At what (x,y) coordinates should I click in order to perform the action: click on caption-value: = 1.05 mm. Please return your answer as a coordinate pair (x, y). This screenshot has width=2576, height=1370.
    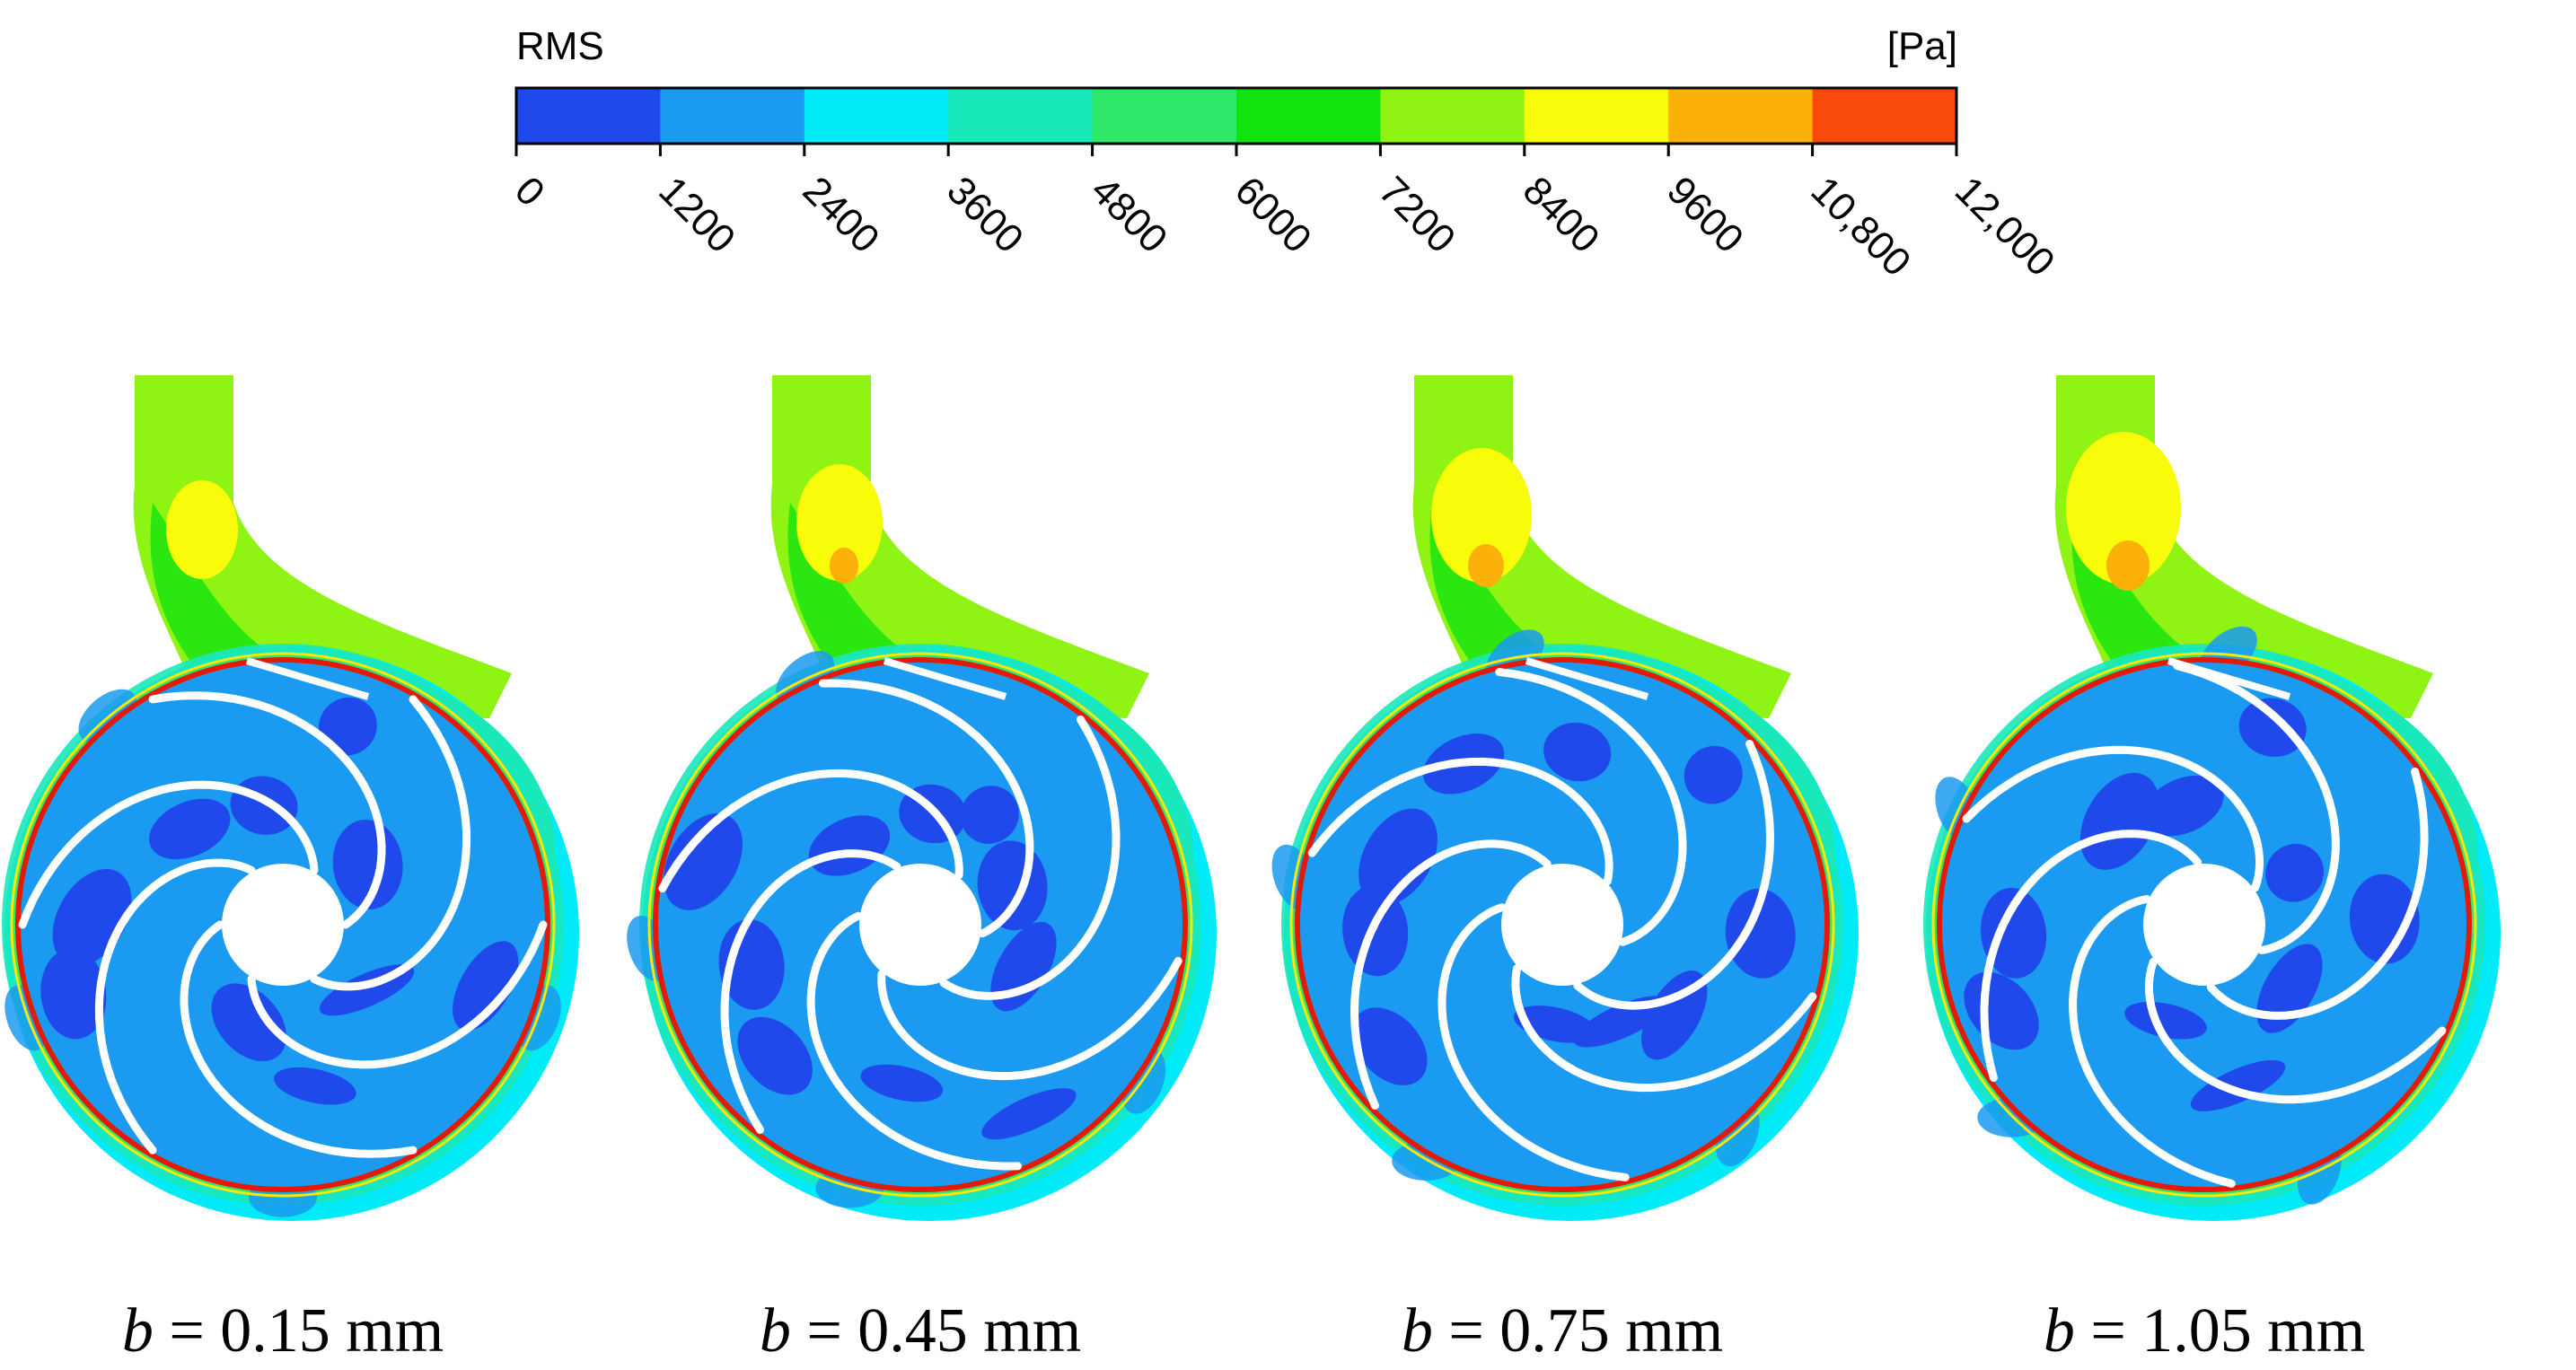
    Looking at the image, I should click on (2220, 1331).